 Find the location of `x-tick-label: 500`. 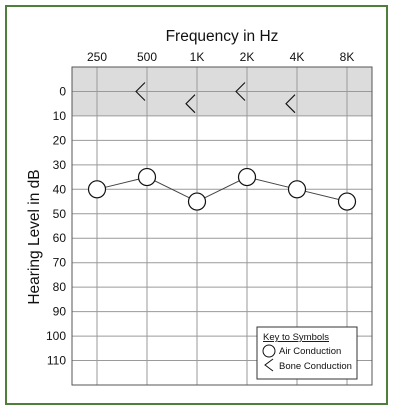

x-tick-label: 500 is located at coordinates (147, 57).